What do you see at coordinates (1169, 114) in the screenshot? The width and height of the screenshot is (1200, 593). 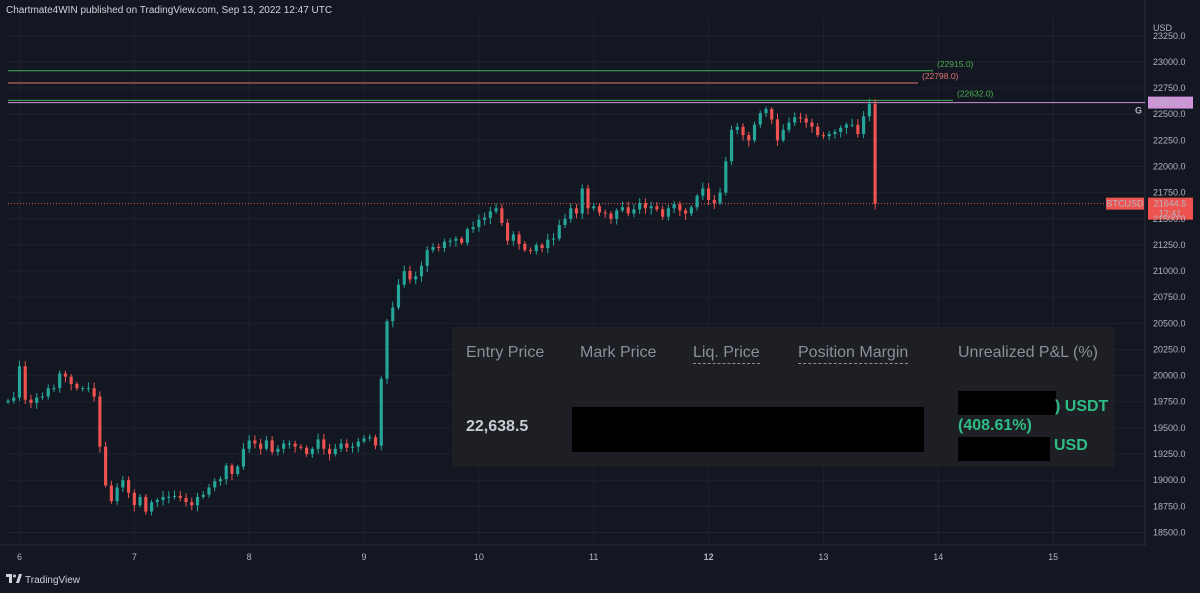 I see `y-tick-label-16: 22500.0` at bounding box center [1169, 114].